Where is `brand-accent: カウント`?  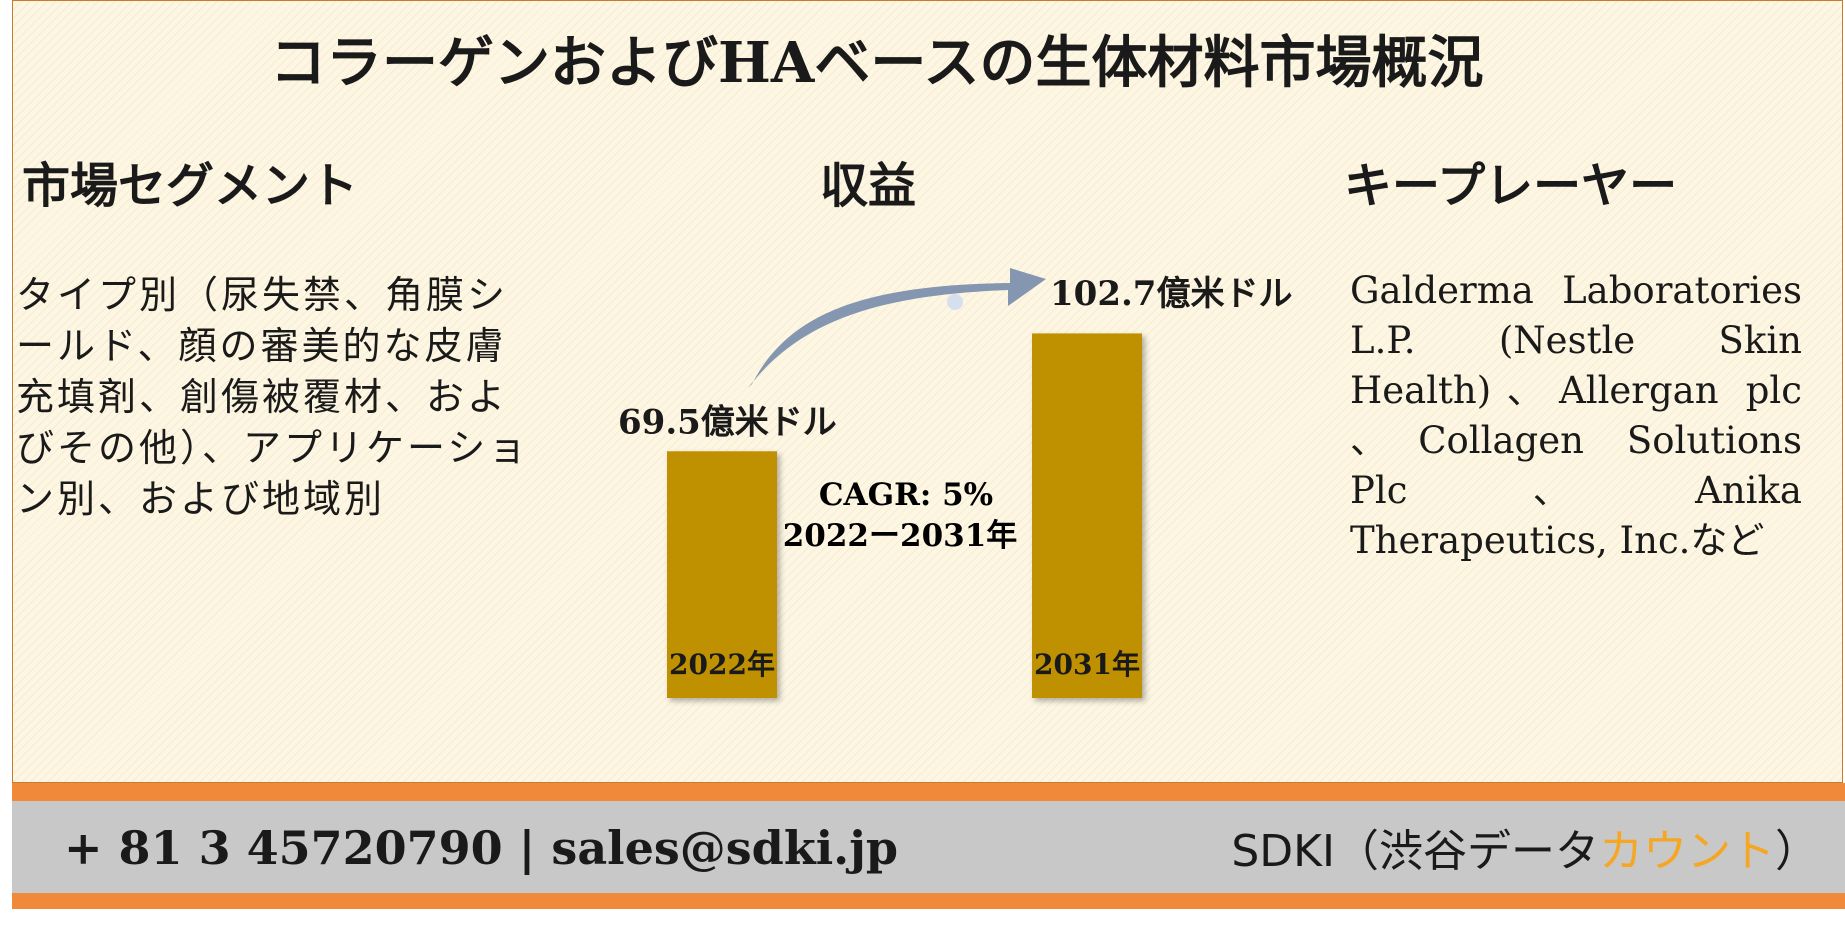 brand-accent: カウント is located at coordinates (1687, 851).